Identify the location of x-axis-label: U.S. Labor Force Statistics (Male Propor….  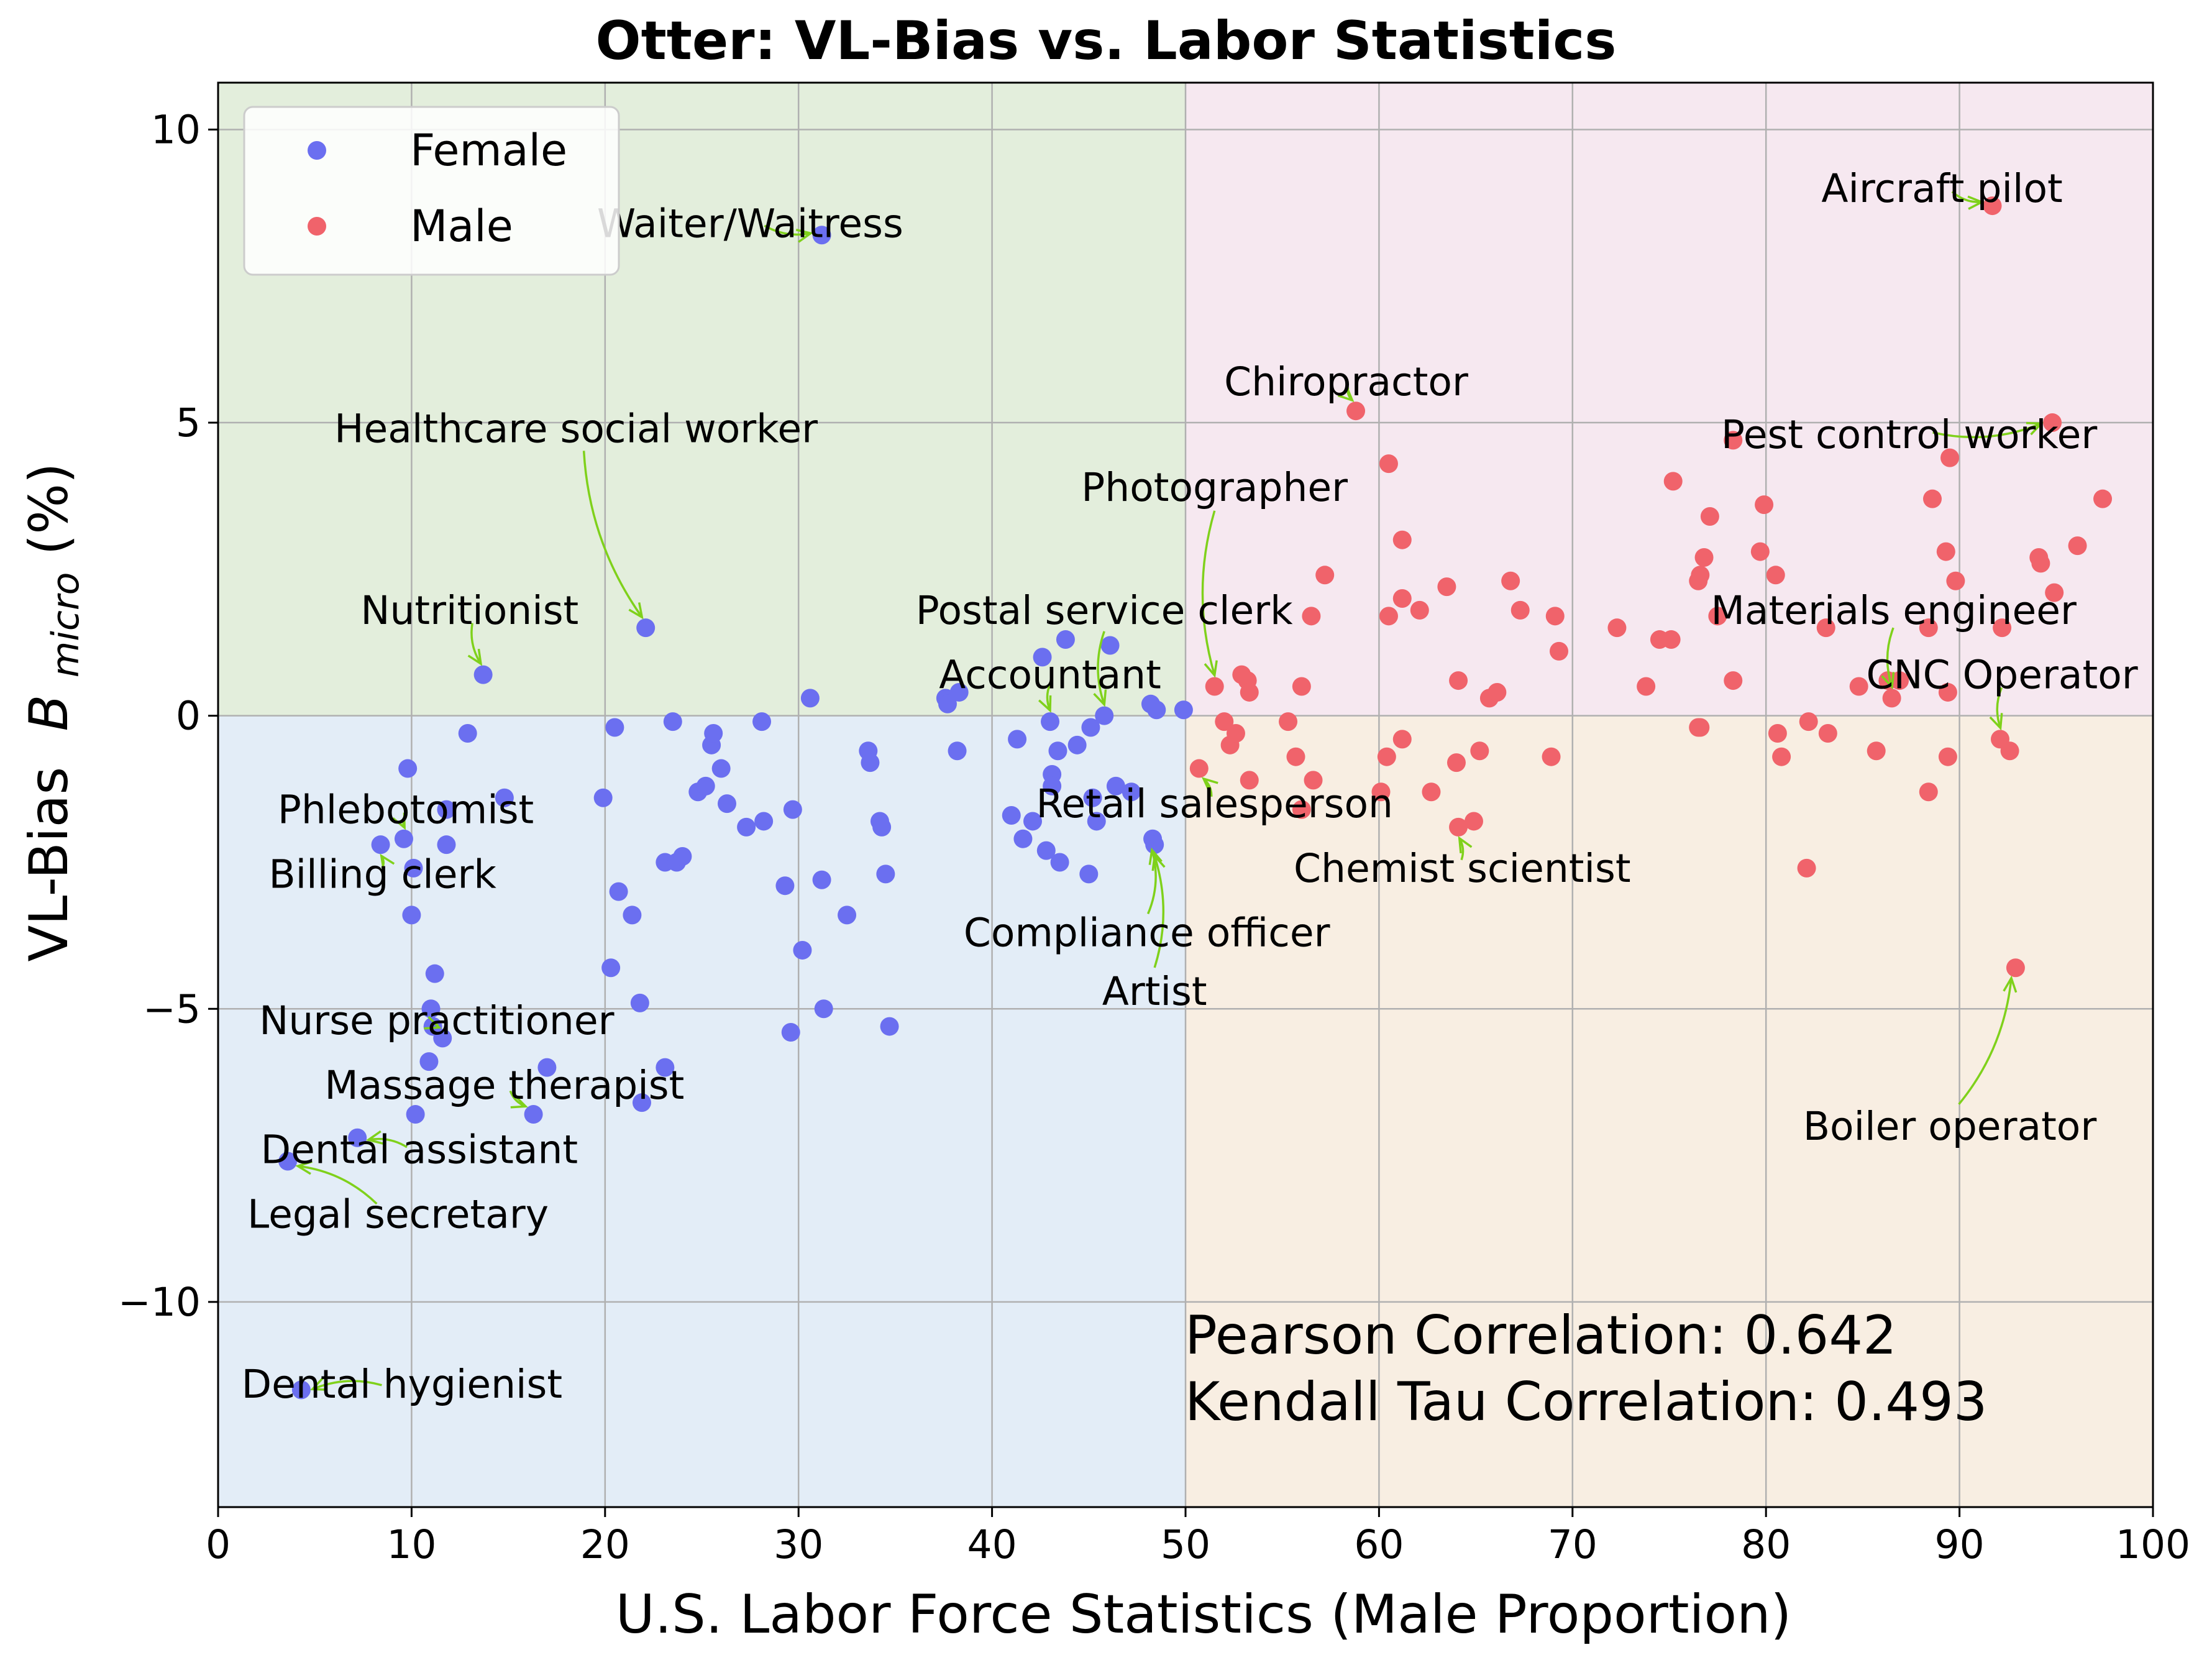
(1203, 1615).